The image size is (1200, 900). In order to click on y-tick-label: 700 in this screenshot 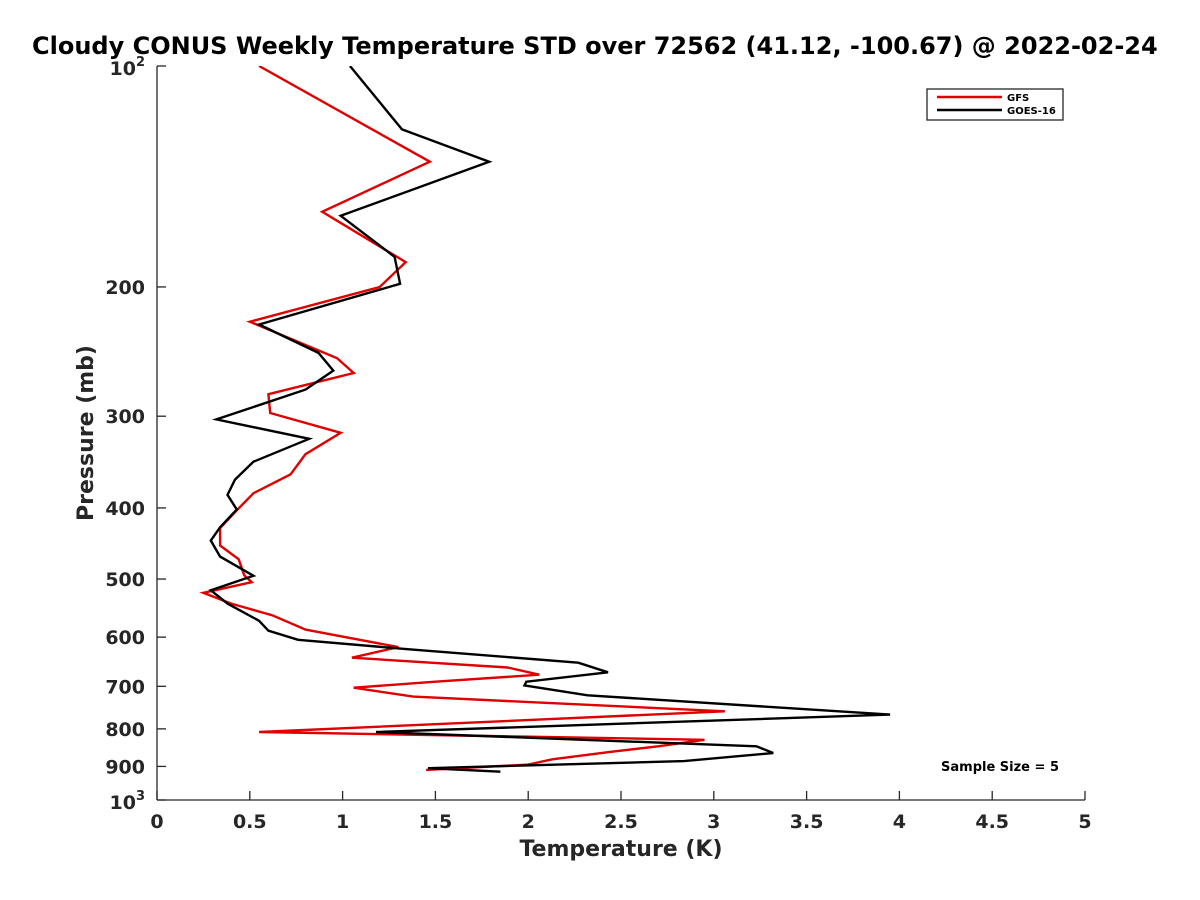, I will do `click(125, 687)`.